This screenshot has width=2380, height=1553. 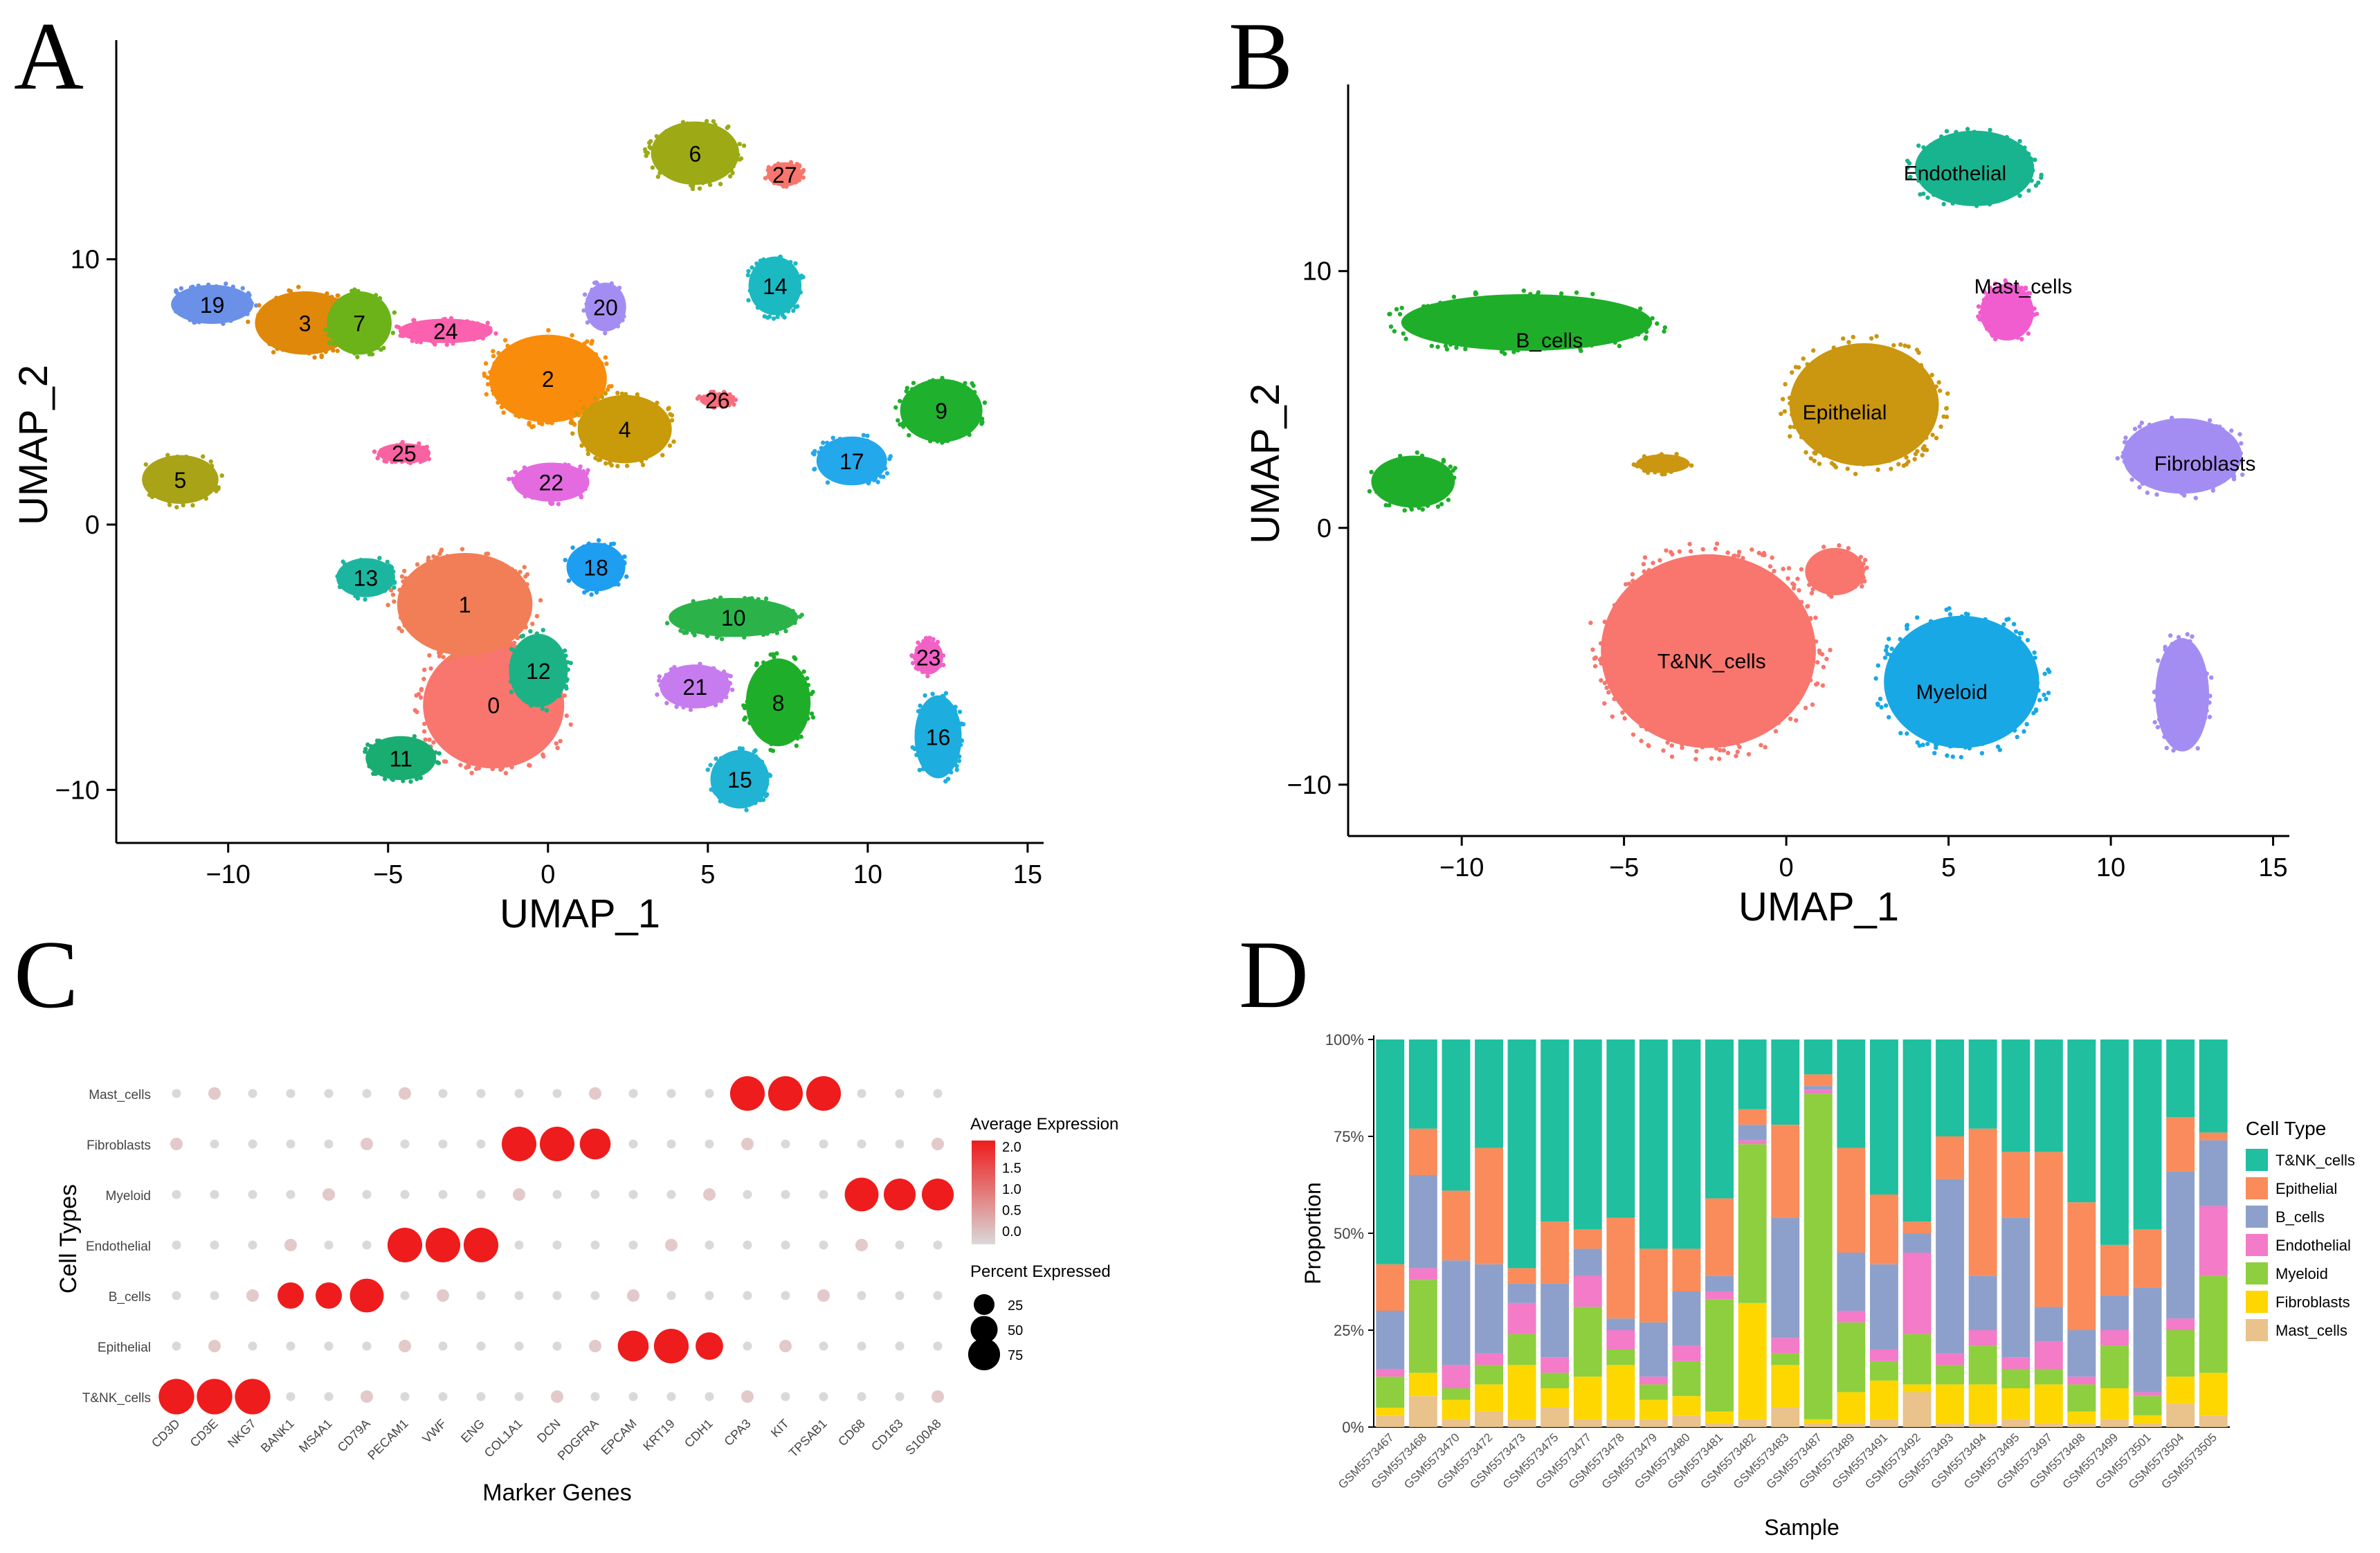 What do you see at coordinates (214, 1346) in the screenshot?
I see `dot-epithelial-cd3e` at bounding box center [214, 1346].